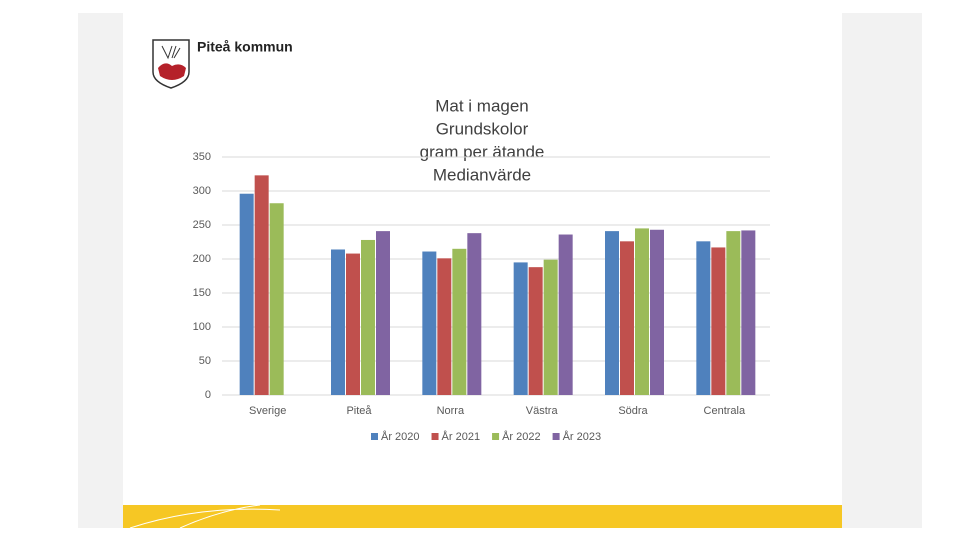 This screenshot has height=556, width=980. I want to click on y-tick-label: 150, so click(202, 293).